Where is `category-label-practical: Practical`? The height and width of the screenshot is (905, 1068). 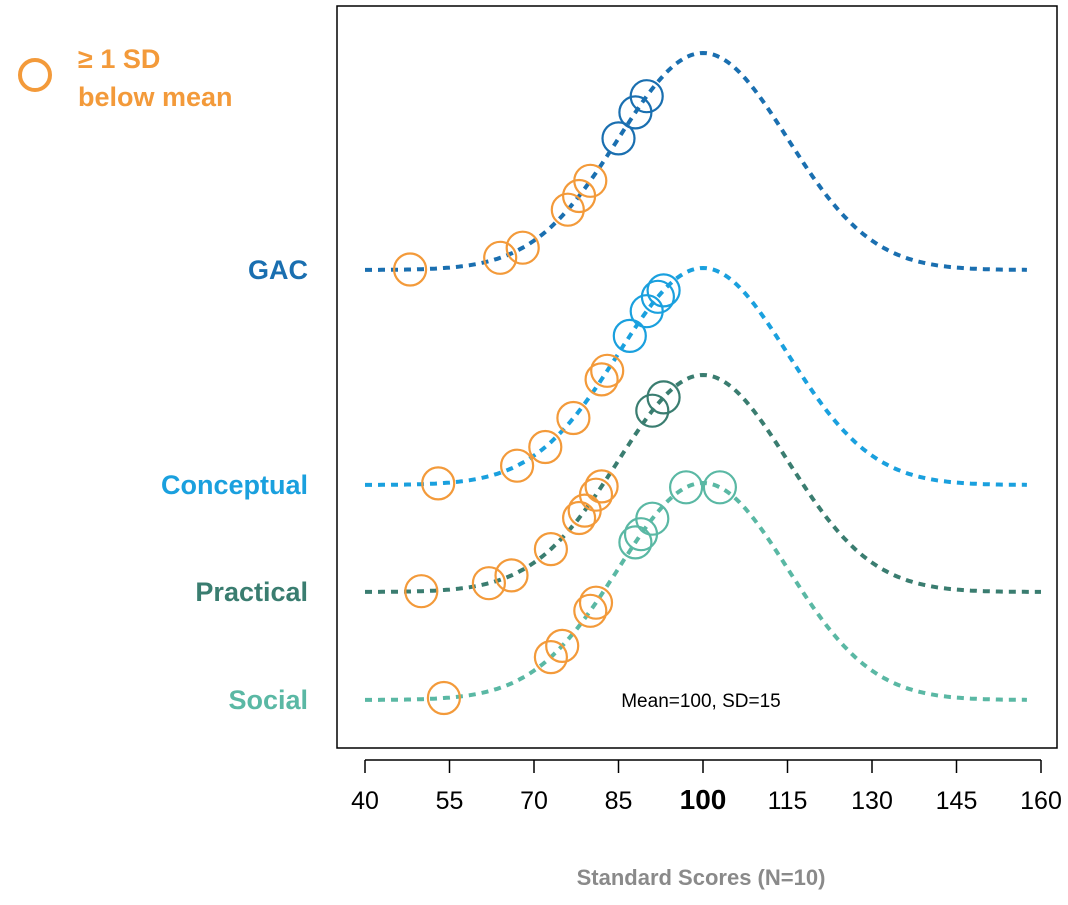 category-label-practical: Practical is located at coordinates (251, 592).